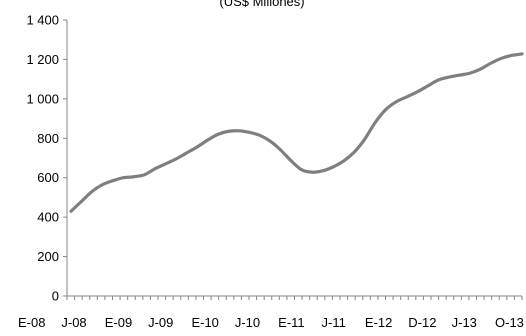 The height and width of the screenshot is (336, 526). What do you see at coordinates (247, 322) in the screenshot?
I see `x-tick-label: J-10` at bounding box center [247, 322].